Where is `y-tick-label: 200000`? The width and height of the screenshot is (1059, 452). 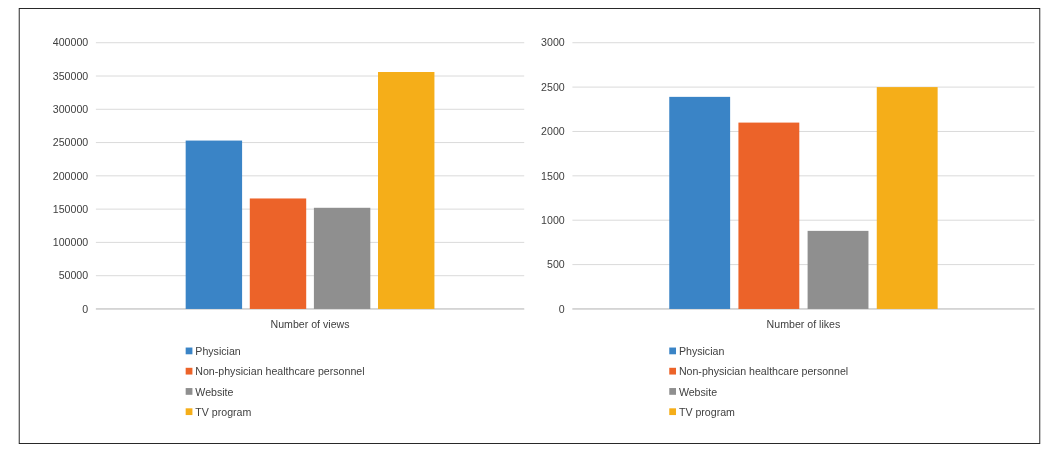
y-tick-label: 200000 is located at coordinates (70, 175).